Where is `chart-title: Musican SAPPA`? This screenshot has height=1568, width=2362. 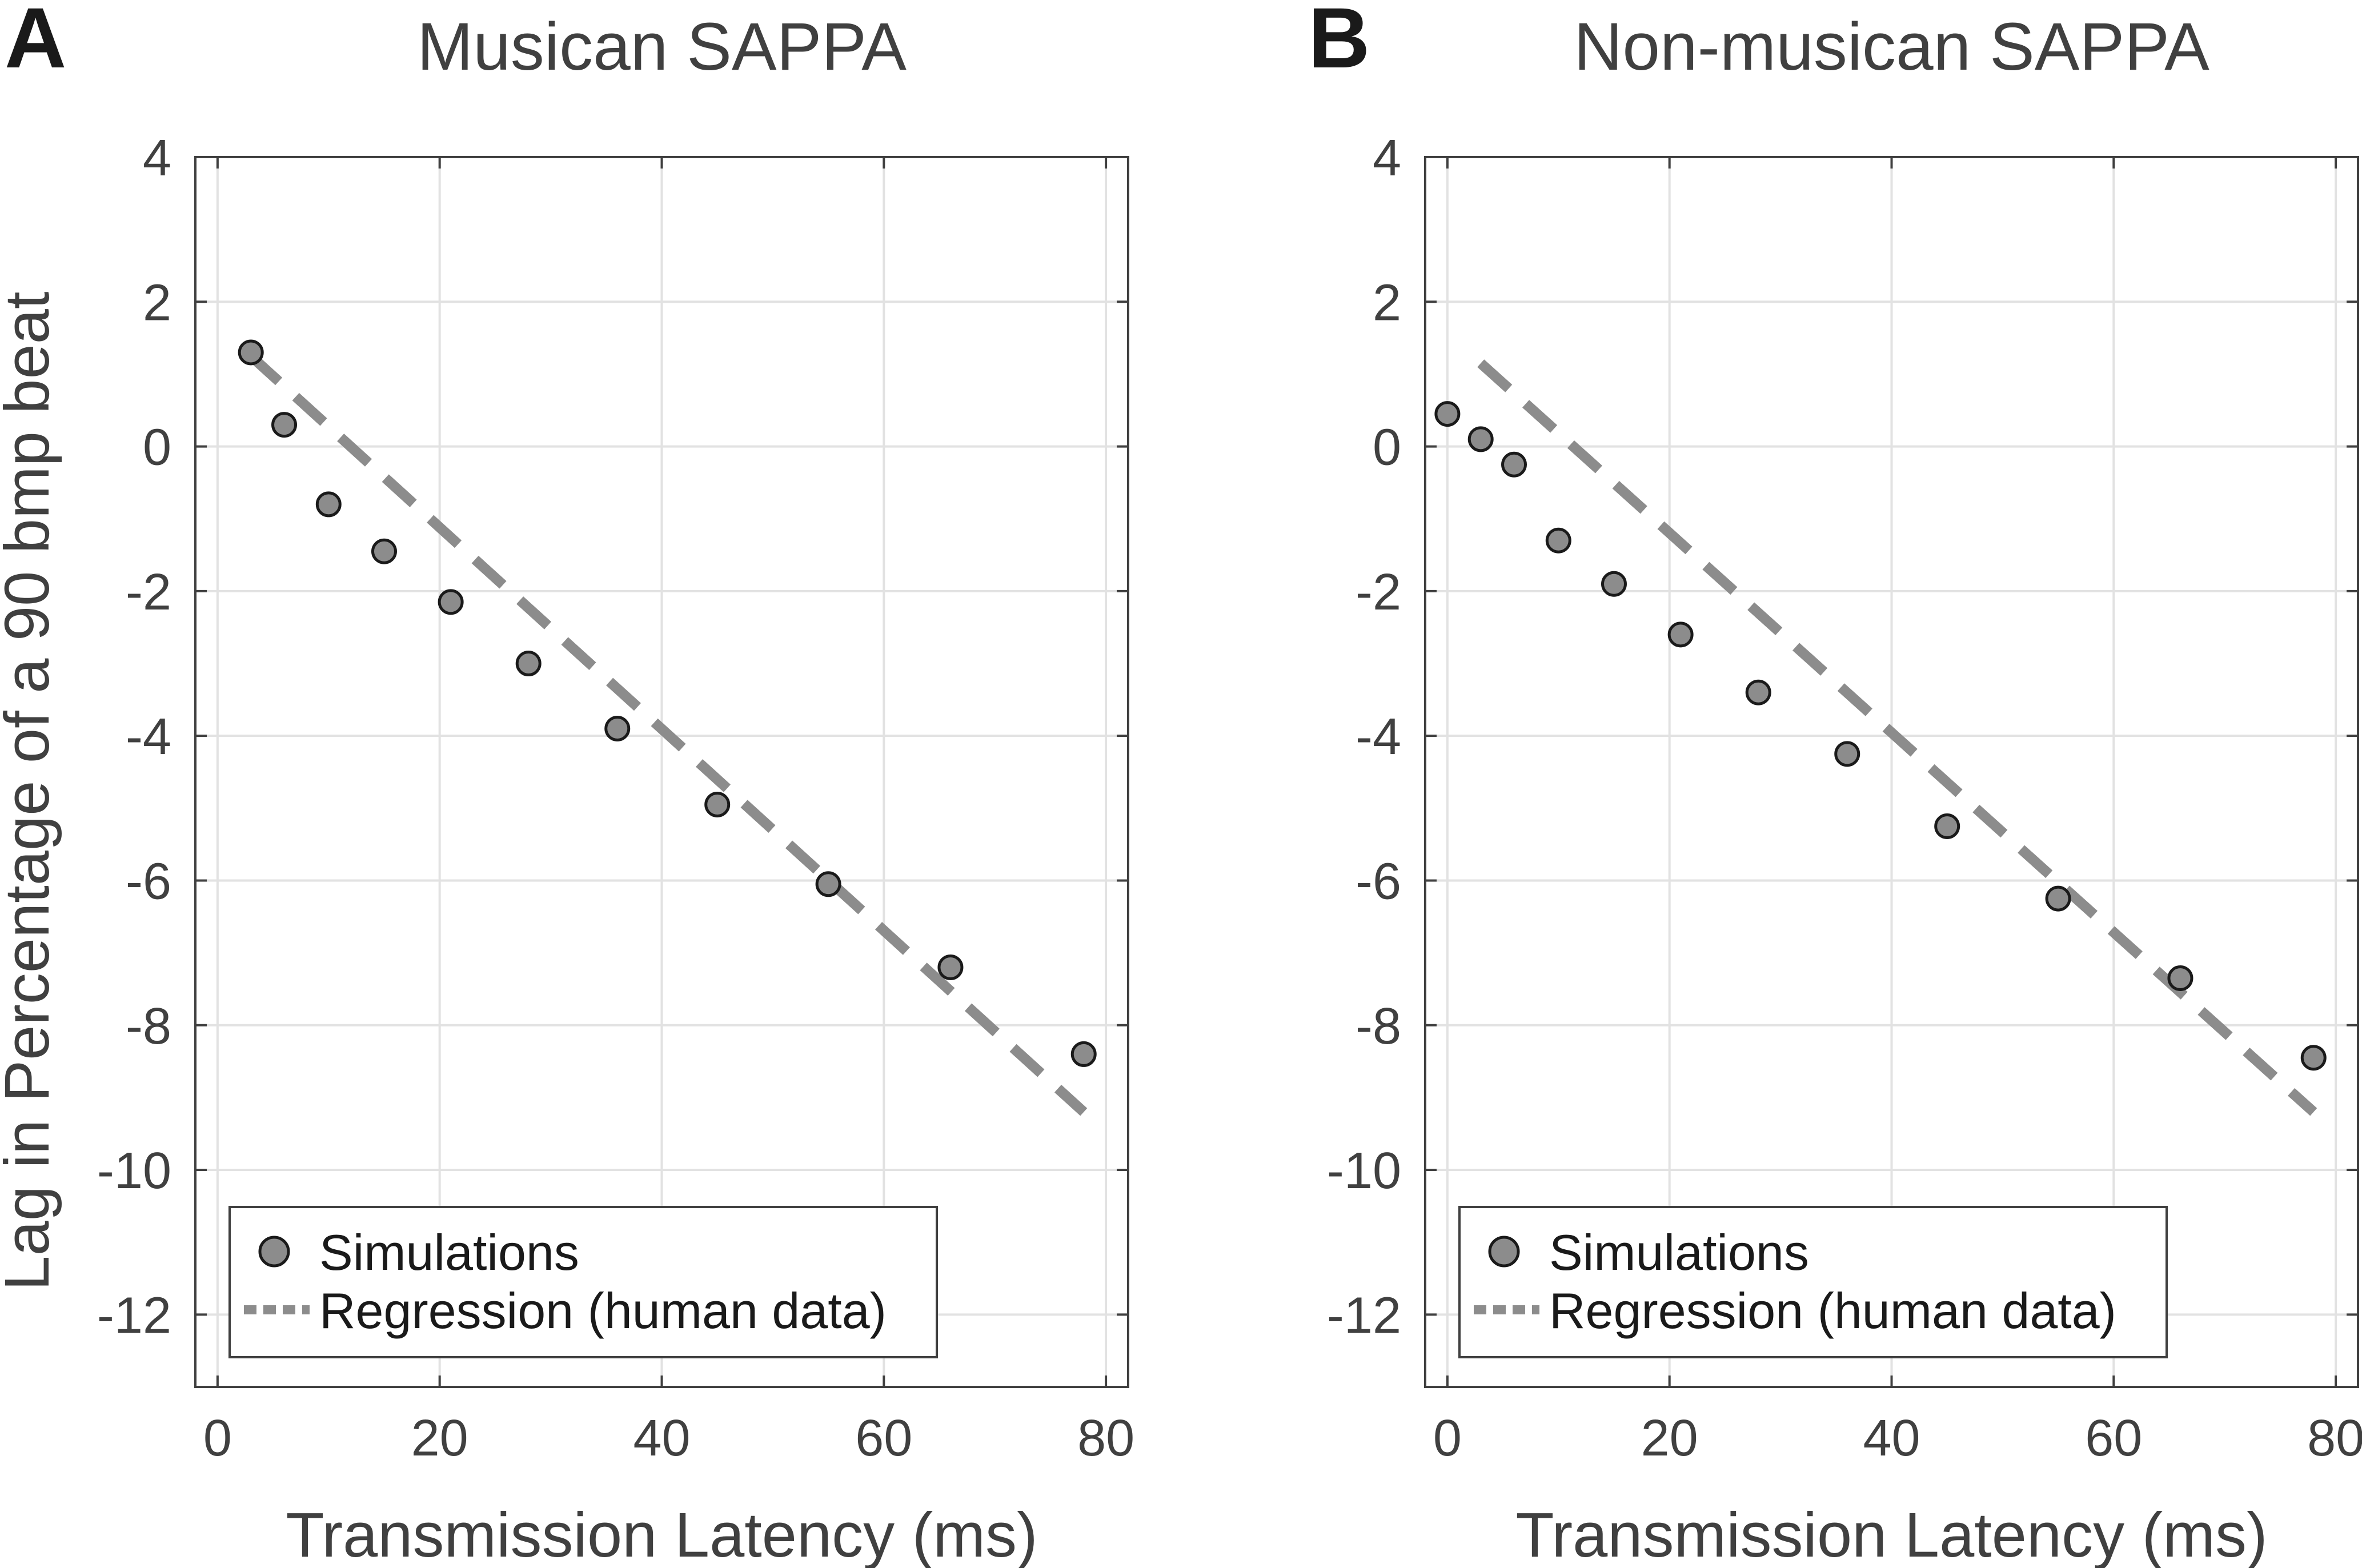
chart-title: Musican SAPPA is located at coordinates (662, 47).